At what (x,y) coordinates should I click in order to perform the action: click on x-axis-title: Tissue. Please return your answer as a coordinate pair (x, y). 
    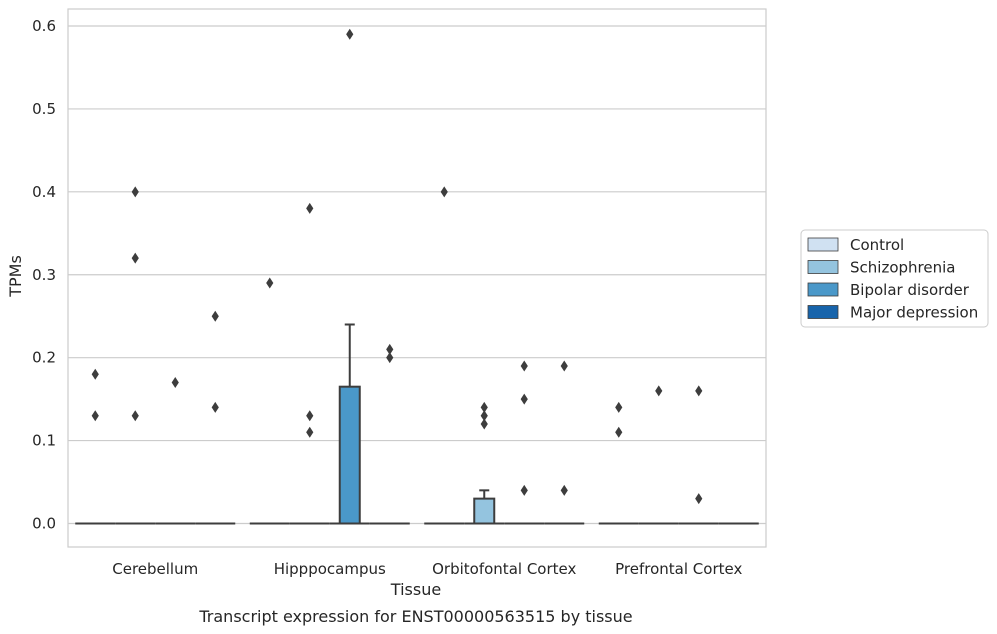
    Looking at the image, I should click on (415, 589).